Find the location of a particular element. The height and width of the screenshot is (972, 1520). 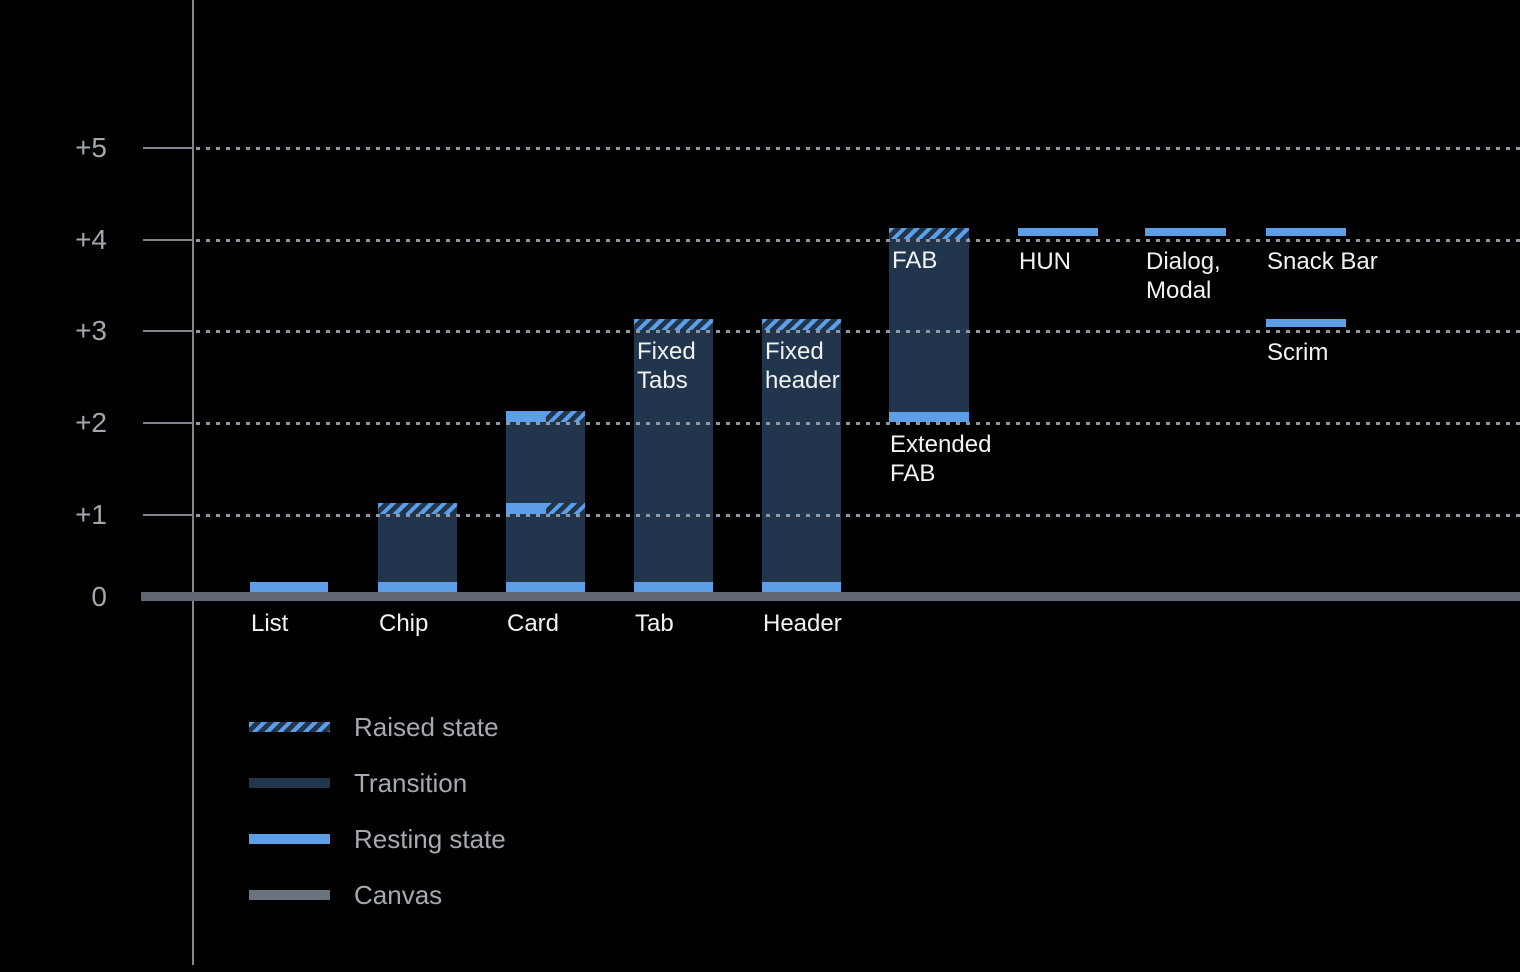

bar-card-raised-band is located at coordinates (565, 416).